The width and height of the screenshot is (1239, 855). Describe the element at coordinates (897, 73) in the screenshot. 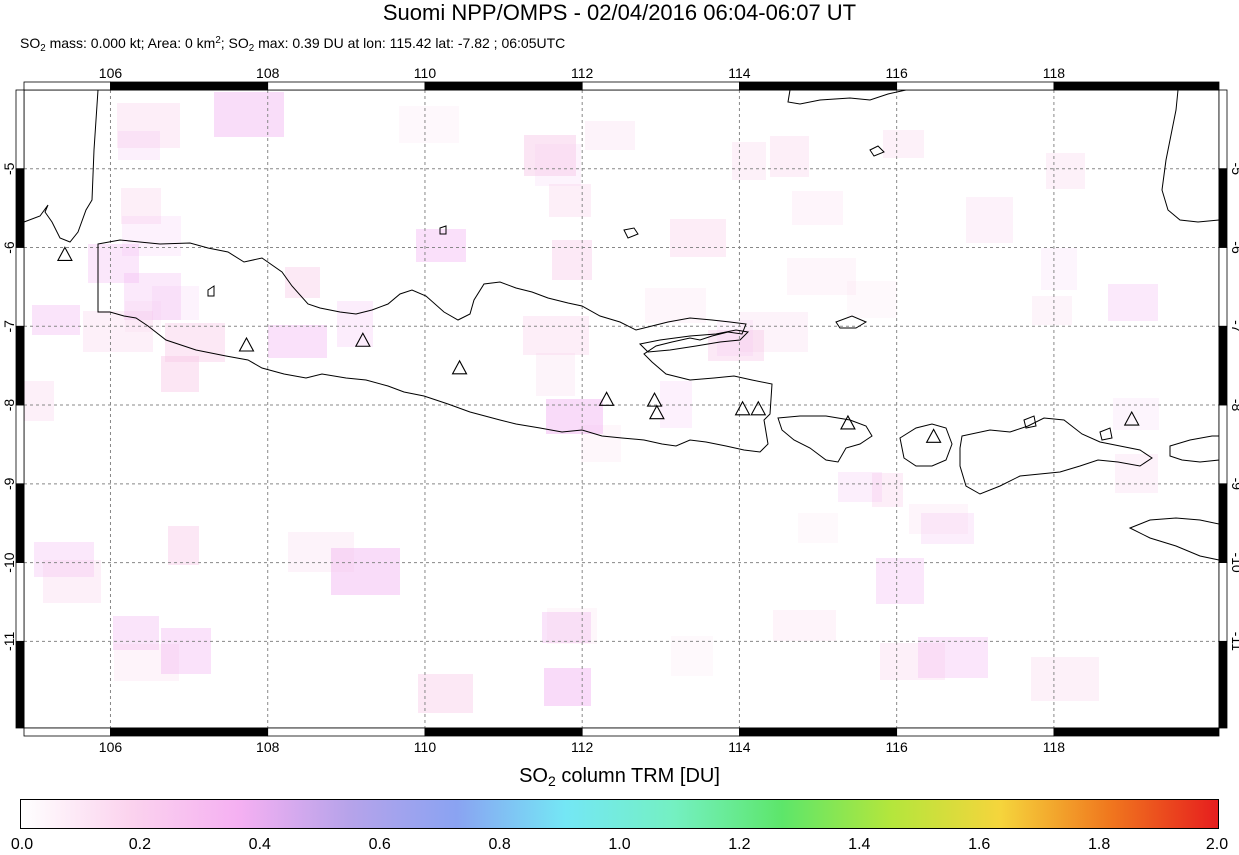

I see `lon-label-top: 116` at that location.